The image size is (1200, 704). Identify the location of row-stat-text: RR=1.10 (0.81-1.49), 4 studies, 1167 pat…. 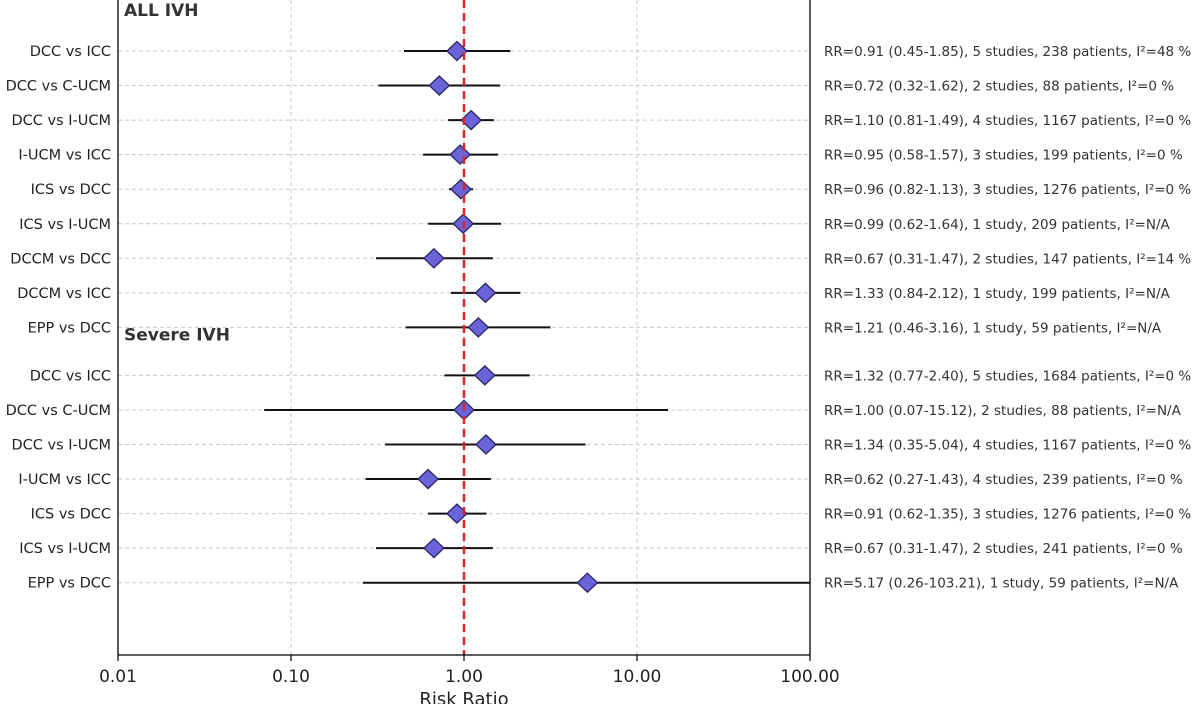
(1007, 121).